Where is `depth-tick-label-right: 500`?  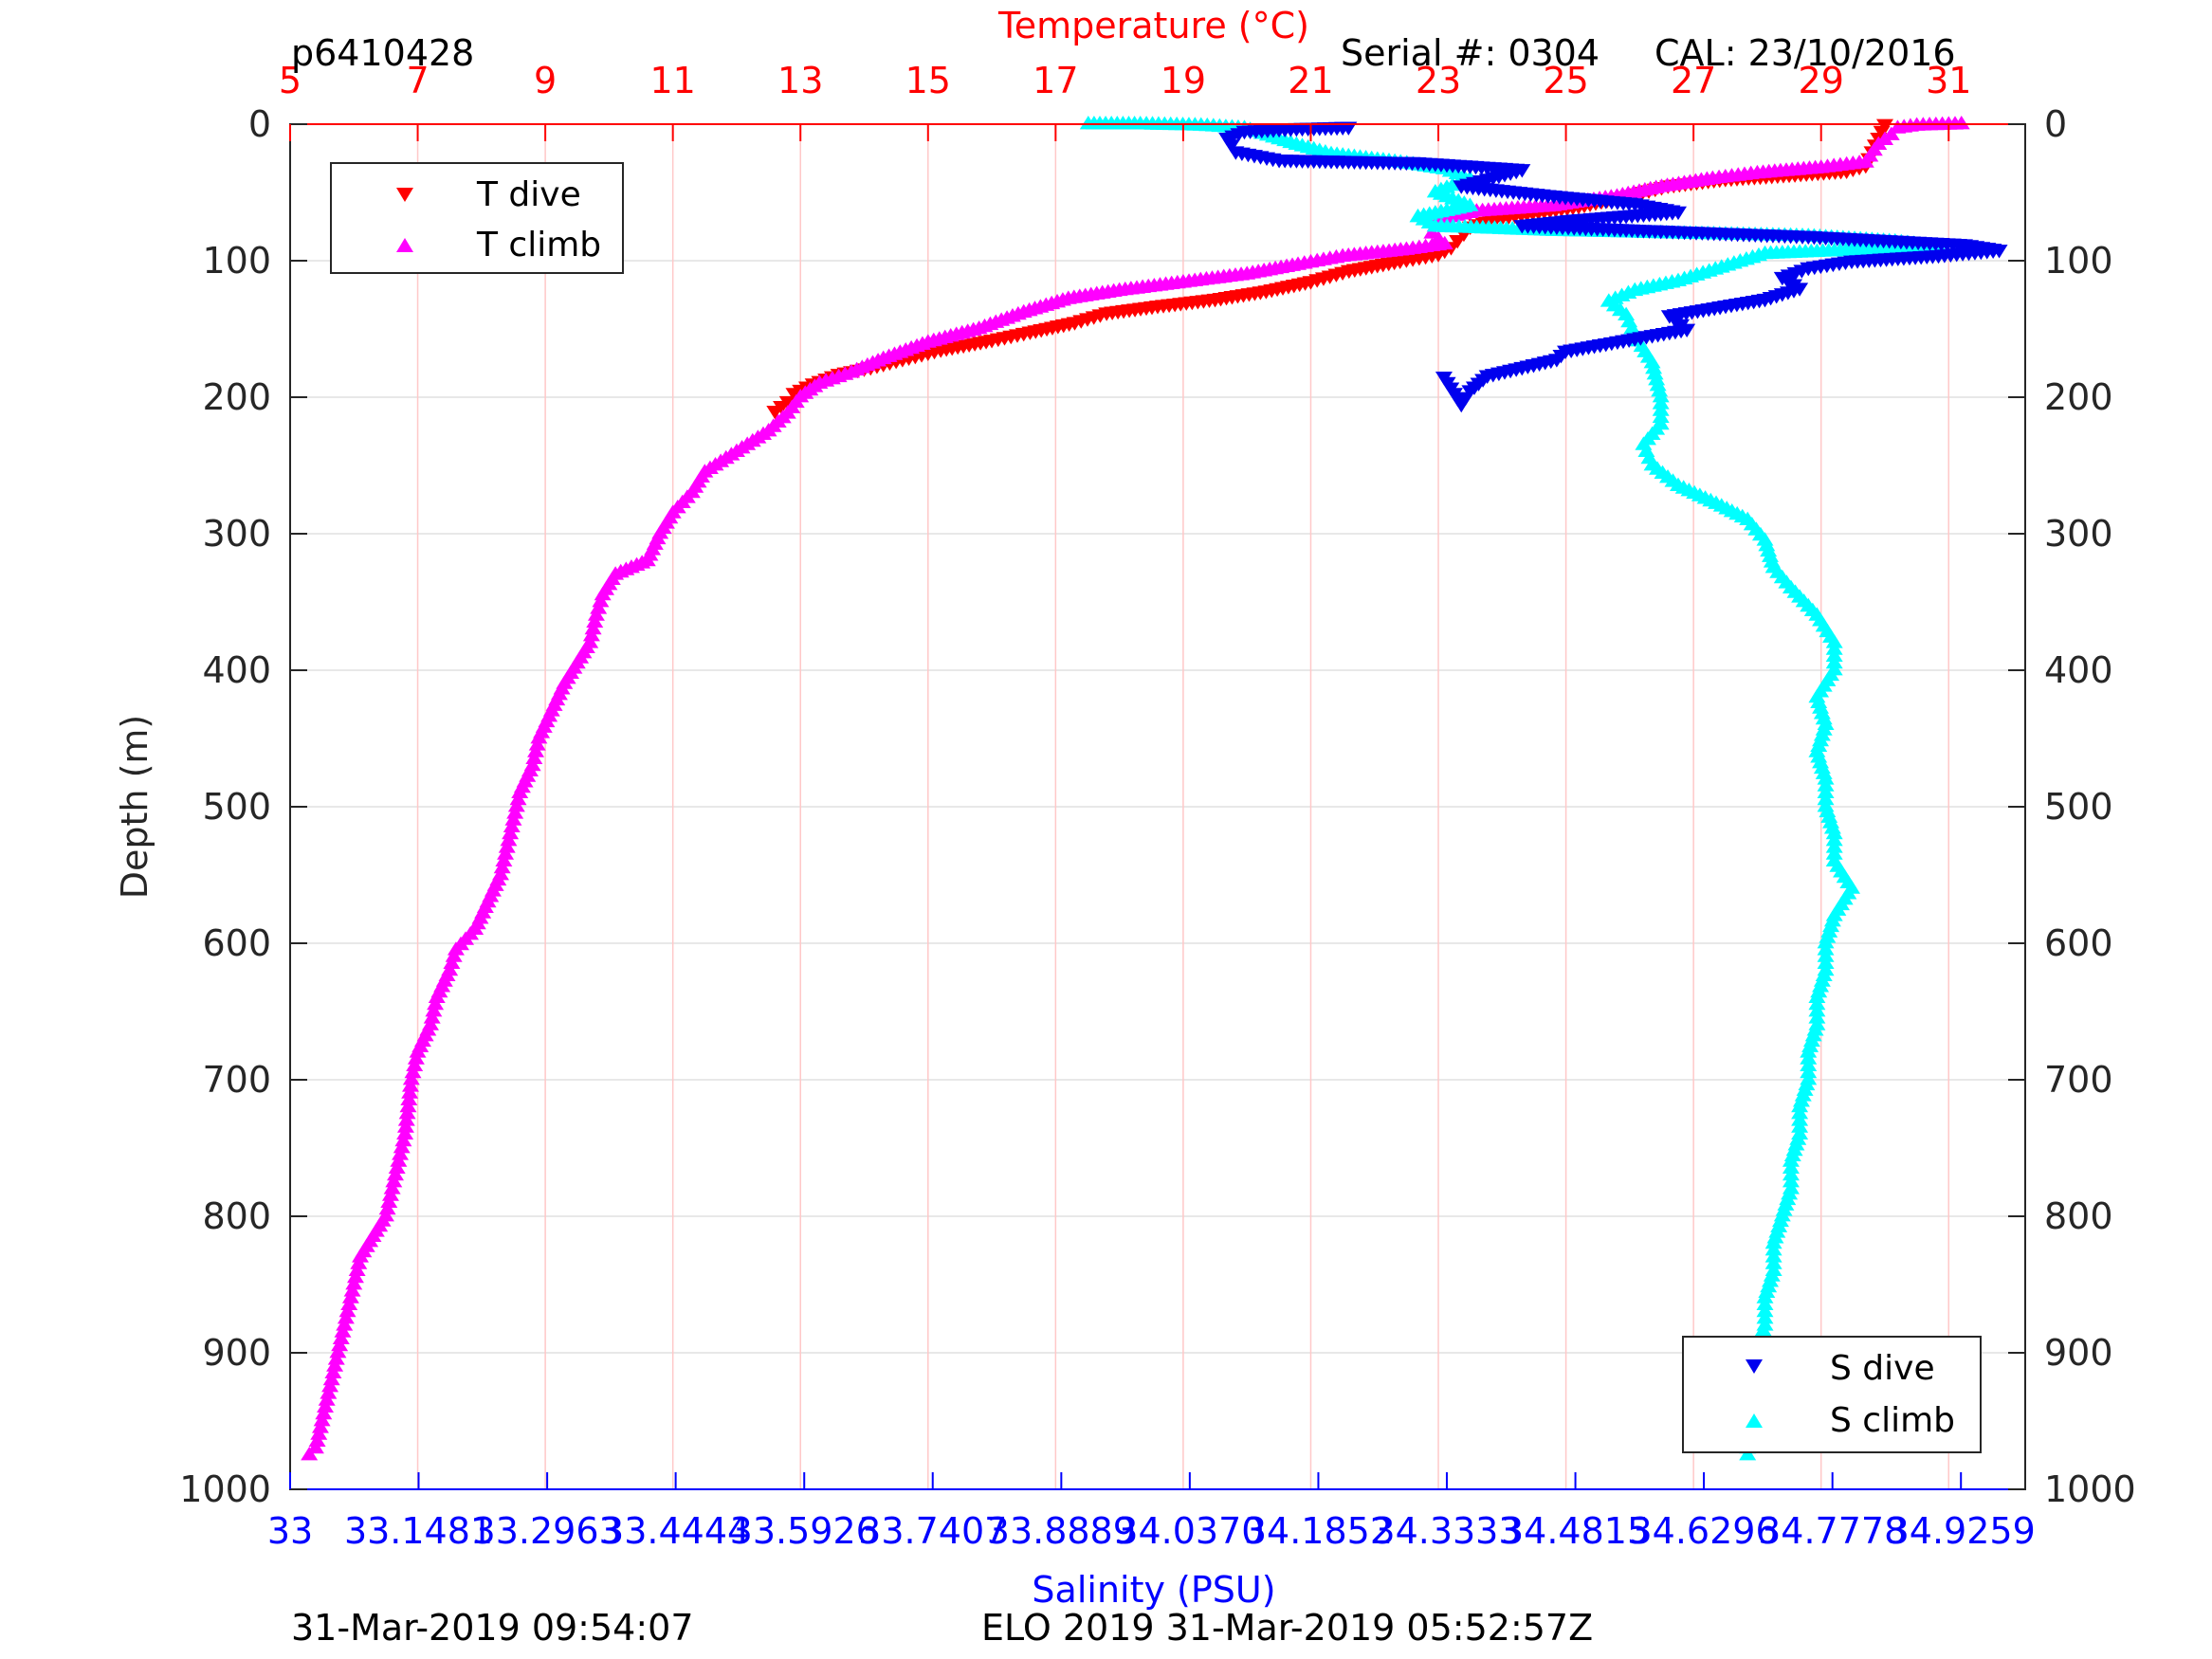
depth-tick-label-right: 500 is located at coordinates (2078, 807).